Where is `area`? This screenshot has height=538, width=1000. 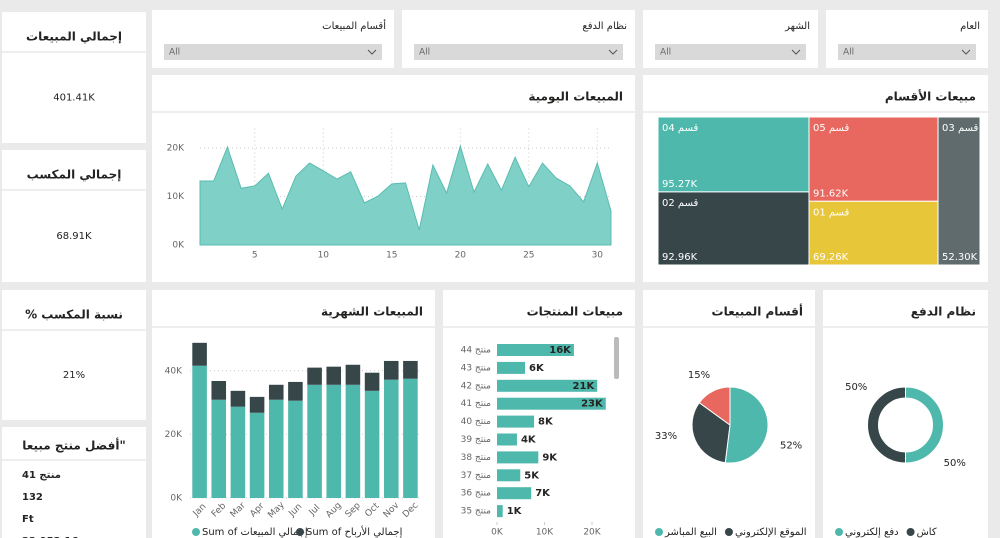 area is located at coordinates (405, 195).